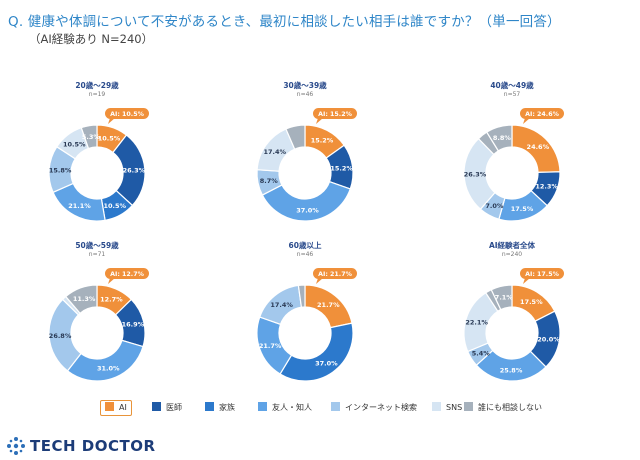  I want to click on legend-label: 友人・知人, so click(292, 407).